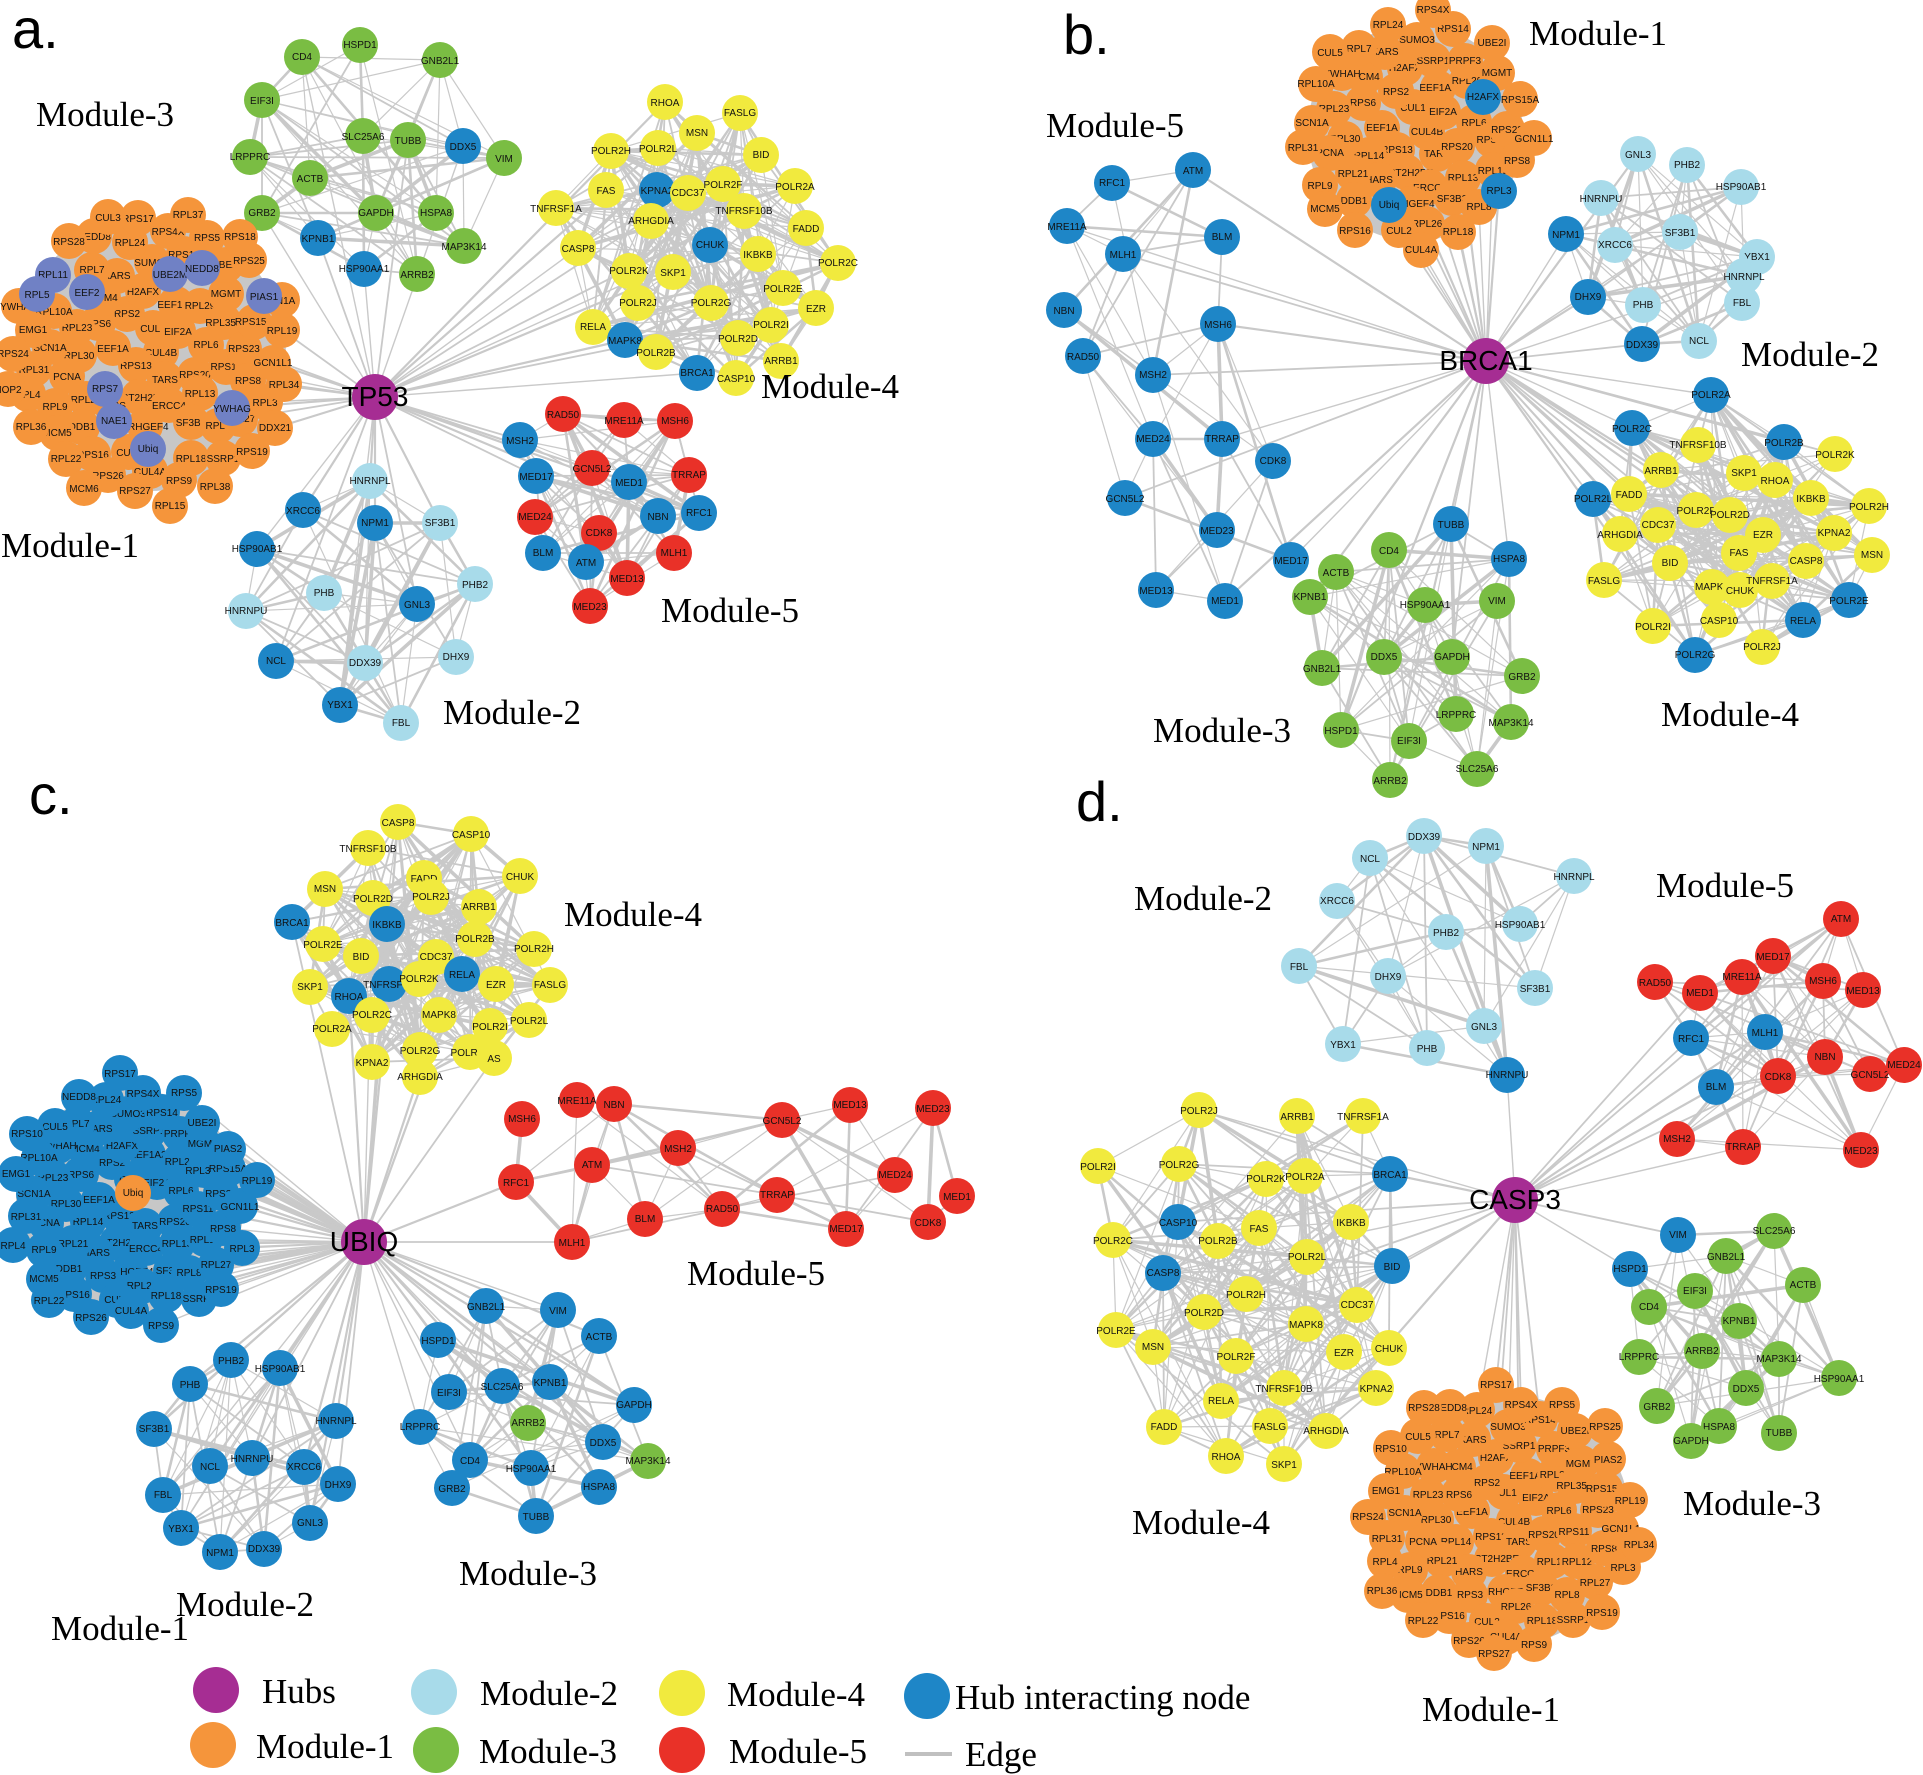 The height and width of the screenshot is (1775, 1923). Describe the element at coordinates (372, 1063) in the screenshot. I see `svg-text: KPNA2` at that location.